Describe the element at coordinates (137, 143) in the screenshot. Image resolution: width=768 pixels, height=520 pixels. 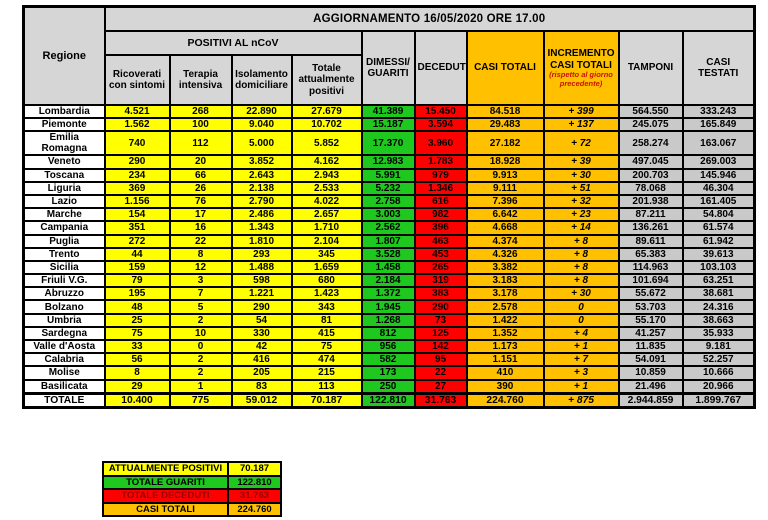
I see `value-cell: 740` at that location.